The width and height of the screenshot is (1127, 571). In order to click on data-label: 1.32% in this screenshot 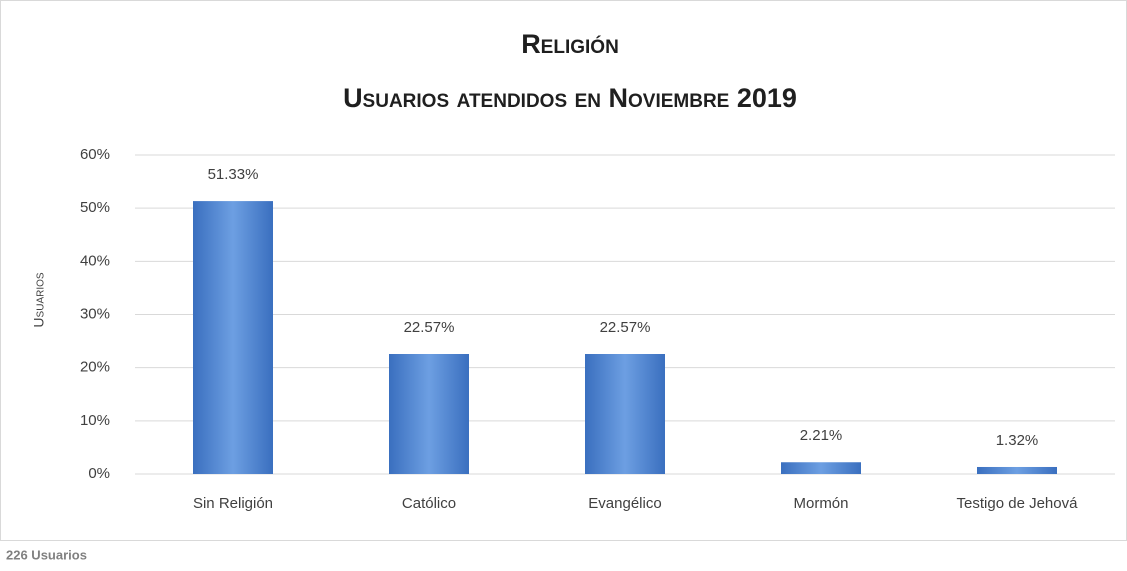, I will do `click(1017, 440)`.